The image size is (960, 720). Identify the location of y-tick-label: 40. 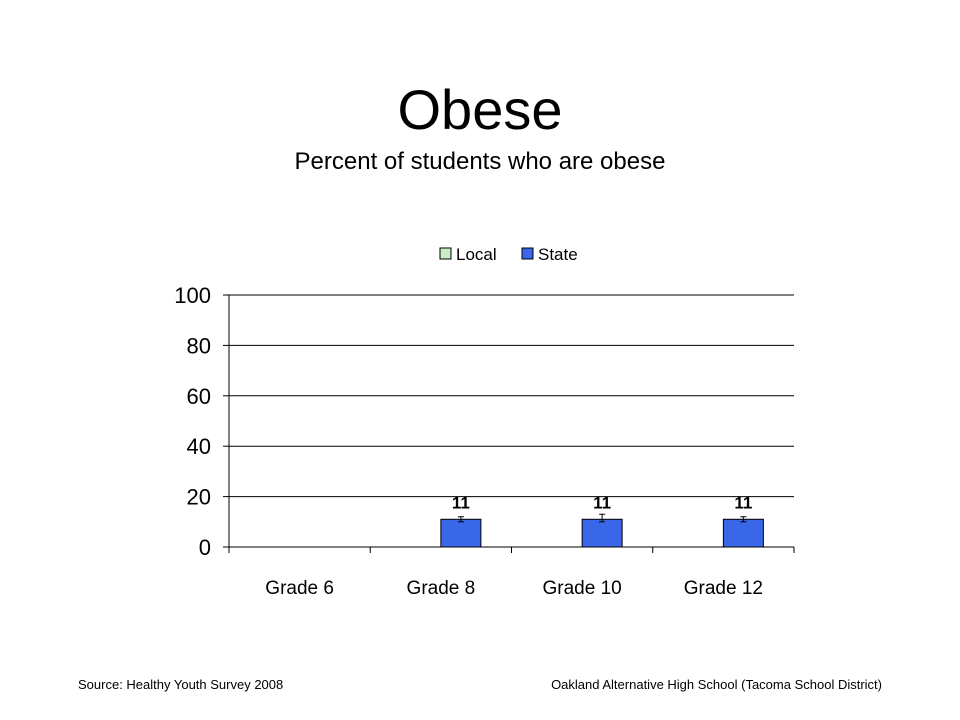
(199, 446).